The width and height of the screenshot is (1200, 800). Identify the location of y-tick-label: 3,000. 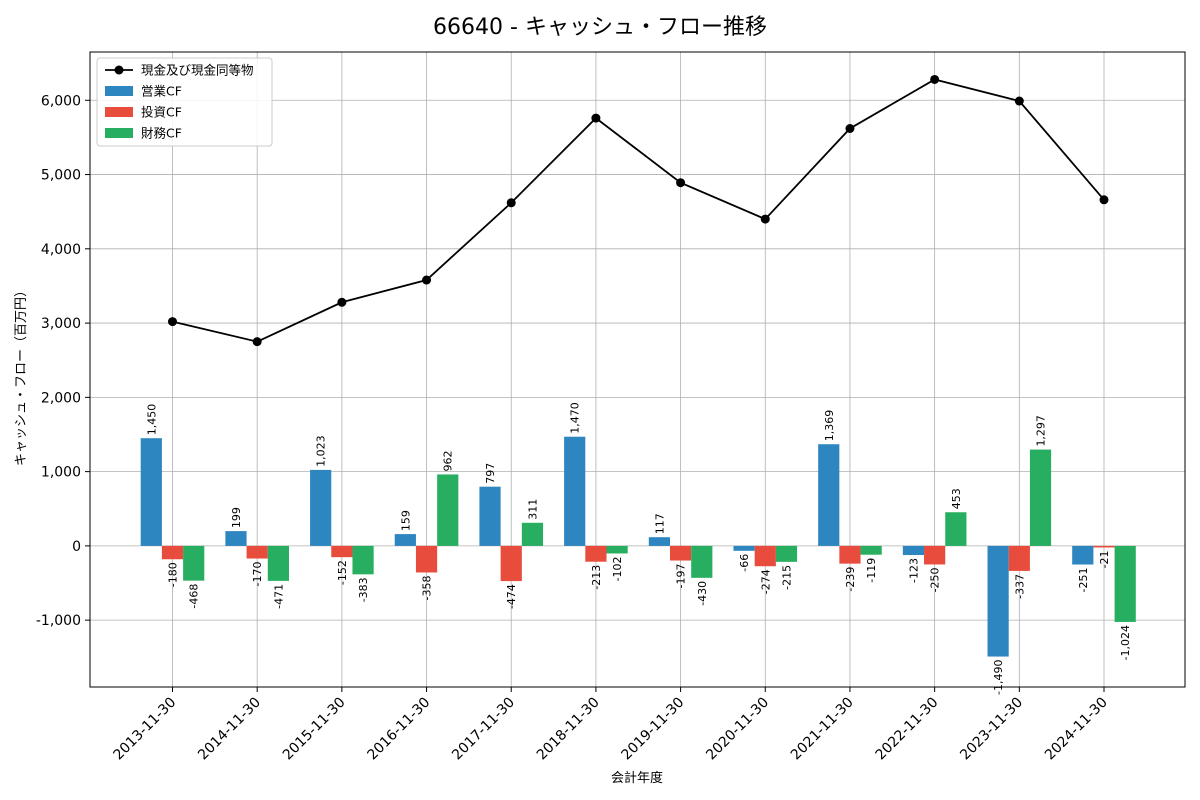
(61, 324).